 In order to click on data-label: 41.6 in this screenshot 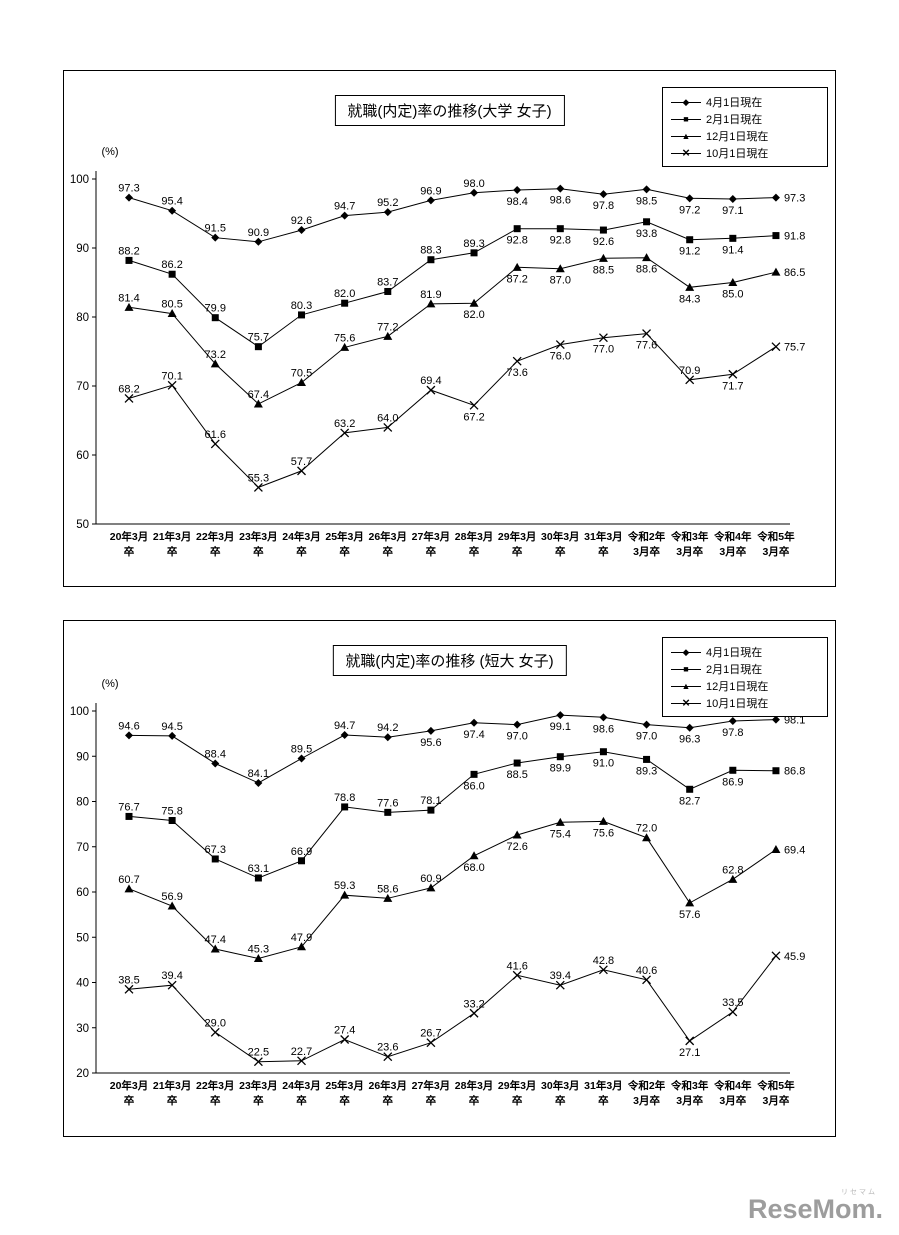, I will do `click(516, 966)`.